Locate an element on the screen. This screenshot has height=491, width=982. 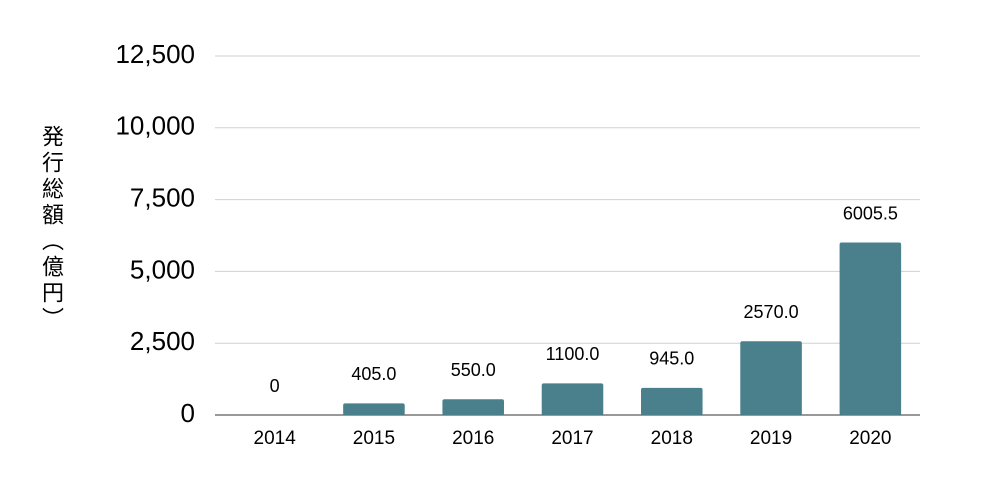
y-tick-label: 0 is located at coordinates (188, 413).